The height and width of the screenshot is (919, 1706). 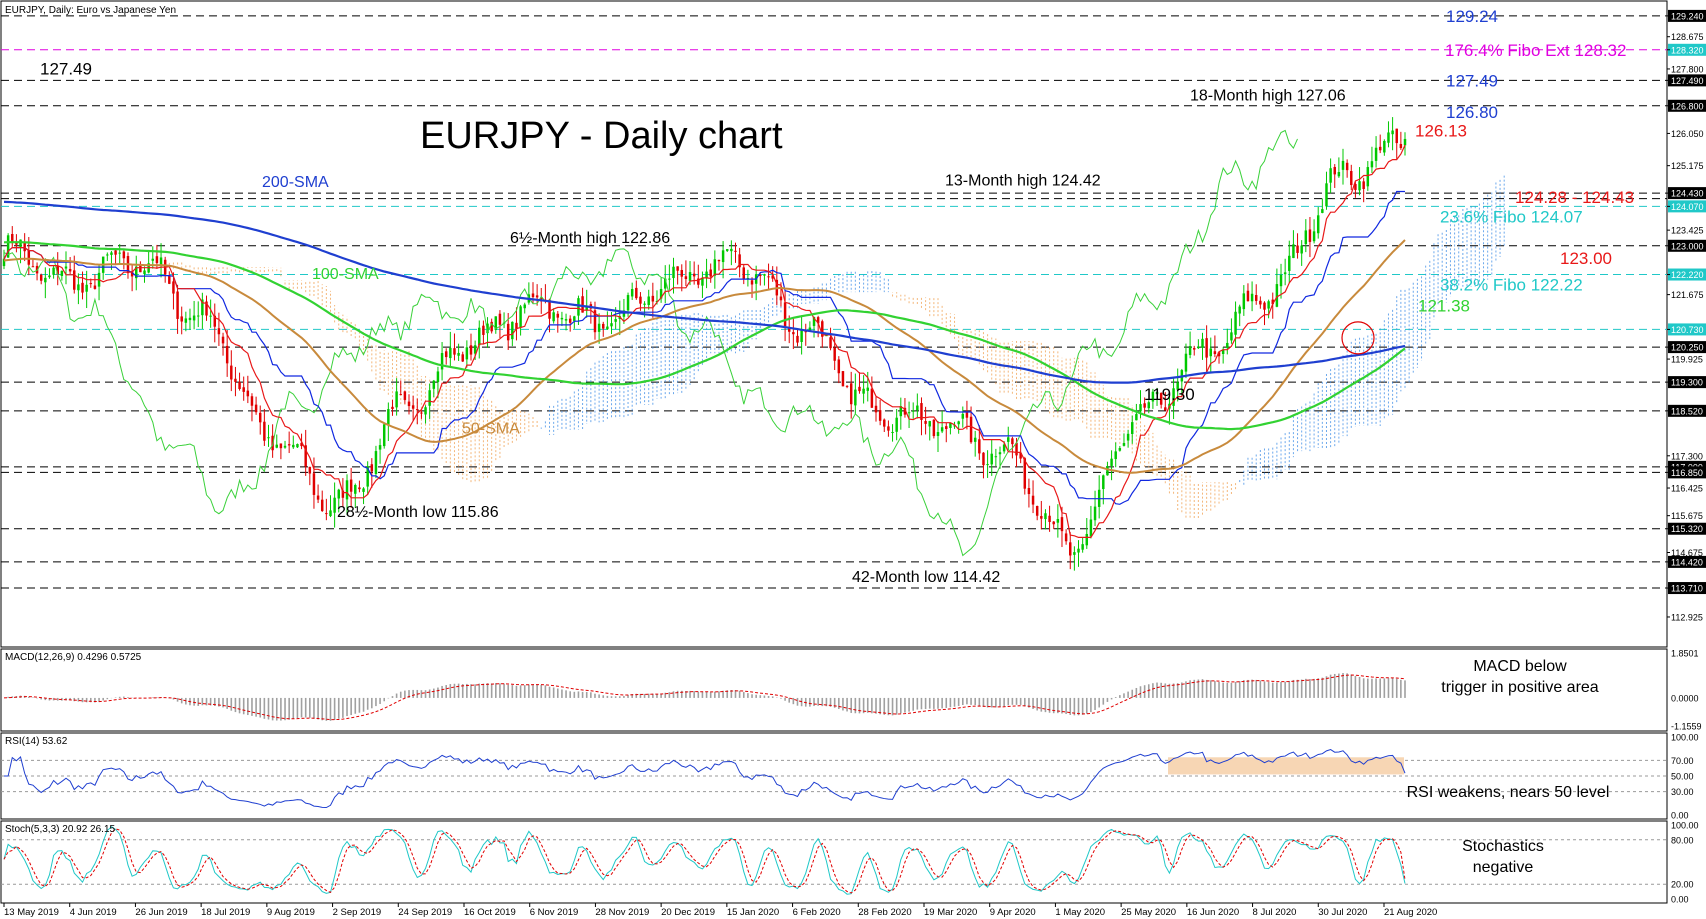 I want to click on x-tick-label: 25 May 2020, so click(x=1148, y=912).